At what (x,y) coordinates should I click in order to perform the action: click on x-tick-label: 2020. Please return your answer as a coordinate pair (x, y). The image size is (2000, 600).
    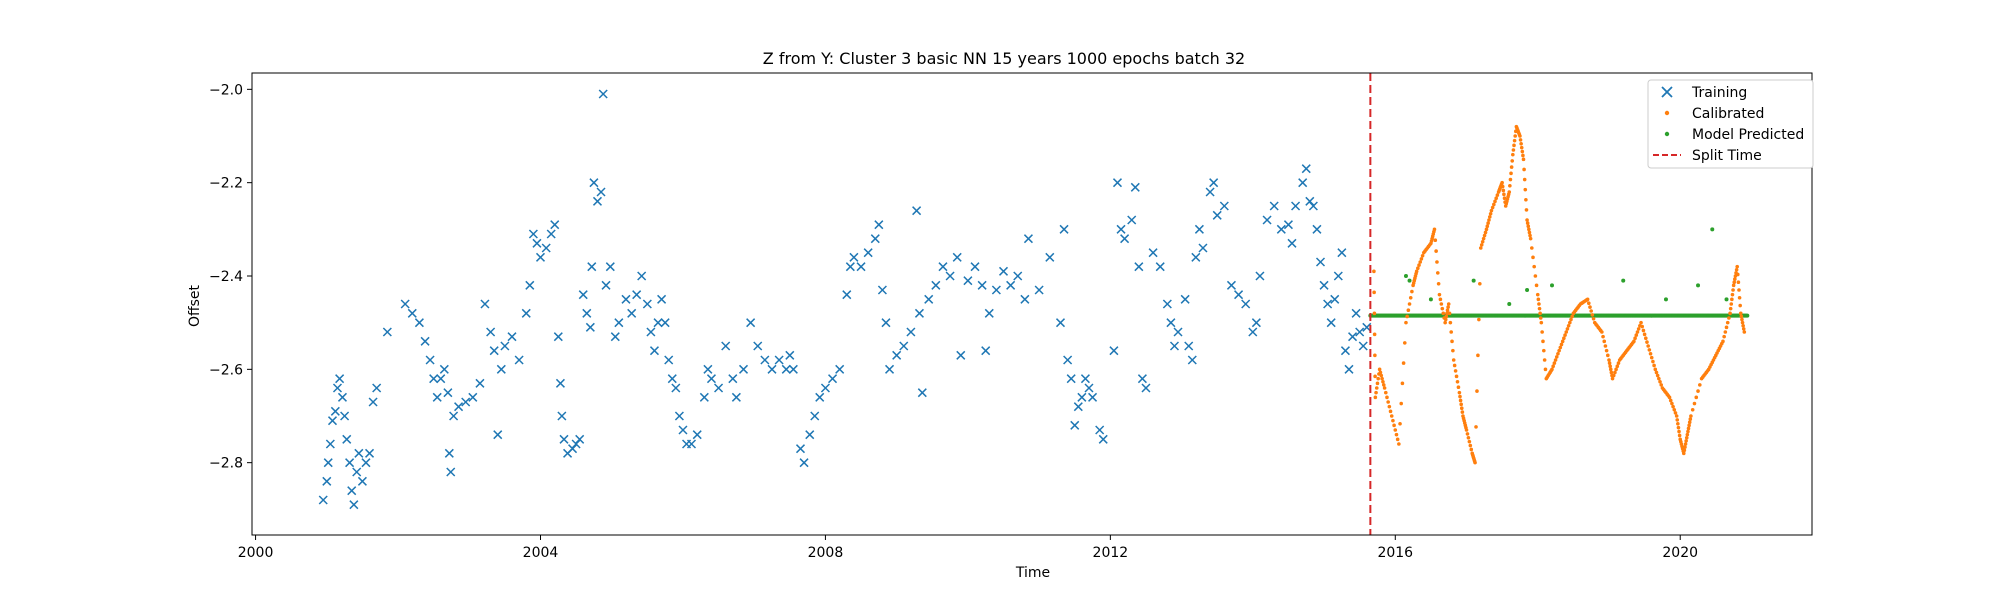
    Looking at the image, I should click on (1680, 553).